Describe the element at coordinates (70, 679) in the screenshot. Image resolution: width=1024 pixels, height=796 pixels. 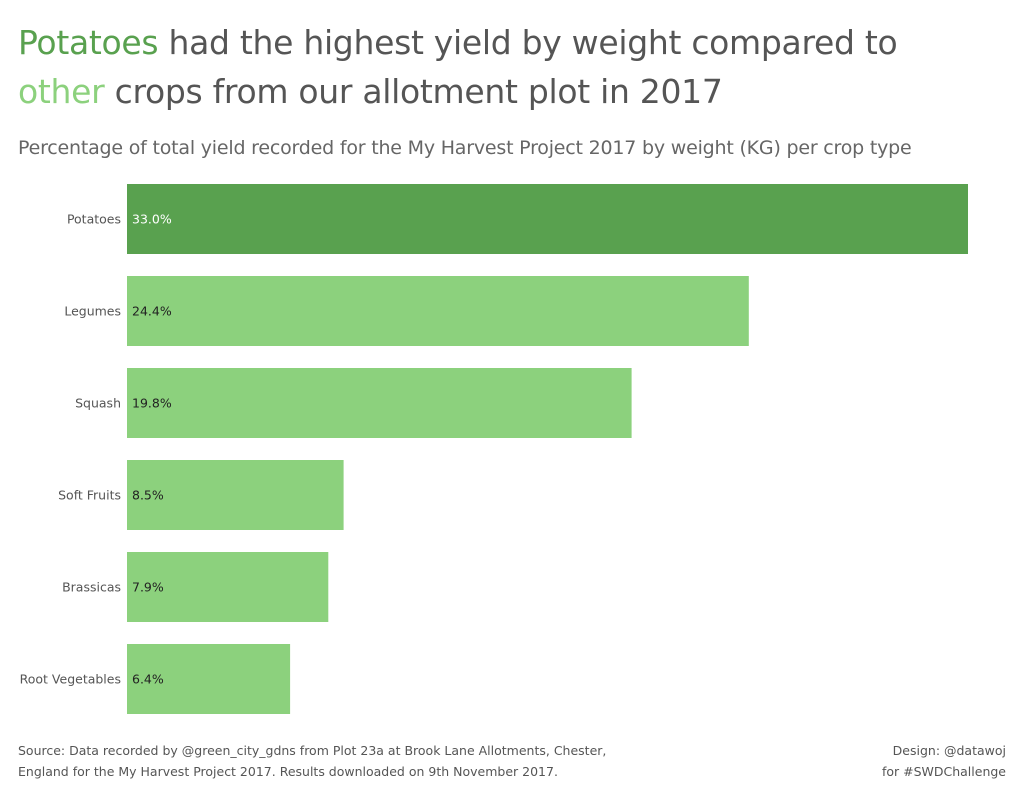
I see `category-label-root-vegetables: Root Vegetables` at that location.